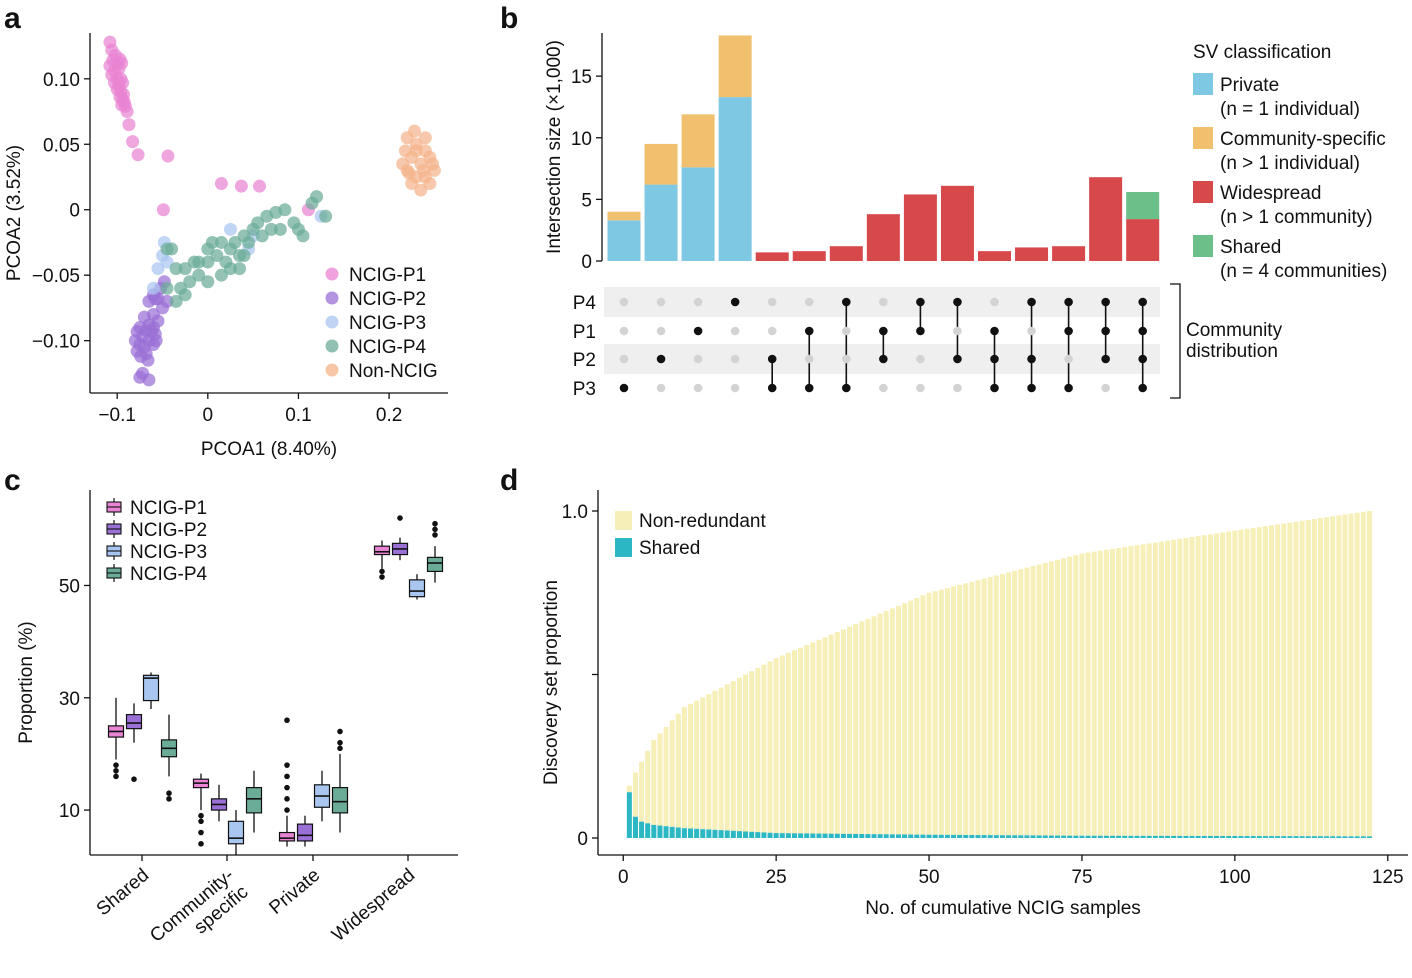 This screenshot has width=1412, height=978. I want to click on legend-detail-shared: (n = 4 communities), so click(1303, 271).